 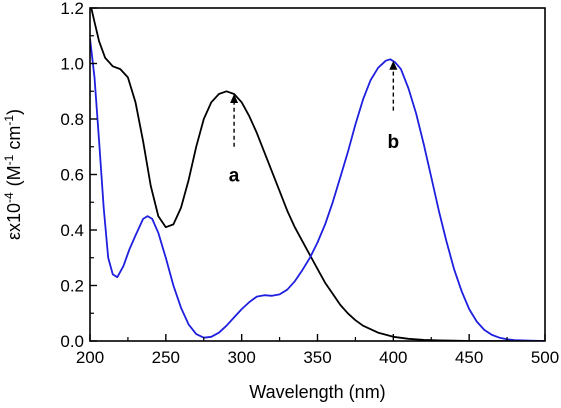 What do you see at coordinates (317, 392) in the screenshot?
I see `x-axis-label: Wavelength (nm)` at bounding box center [317, 392].